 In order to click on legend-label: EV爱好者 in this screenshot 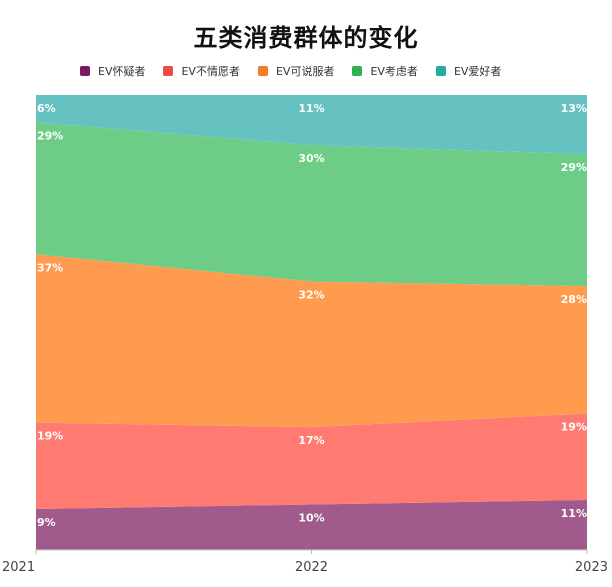, I will do `click(477, 71)`.